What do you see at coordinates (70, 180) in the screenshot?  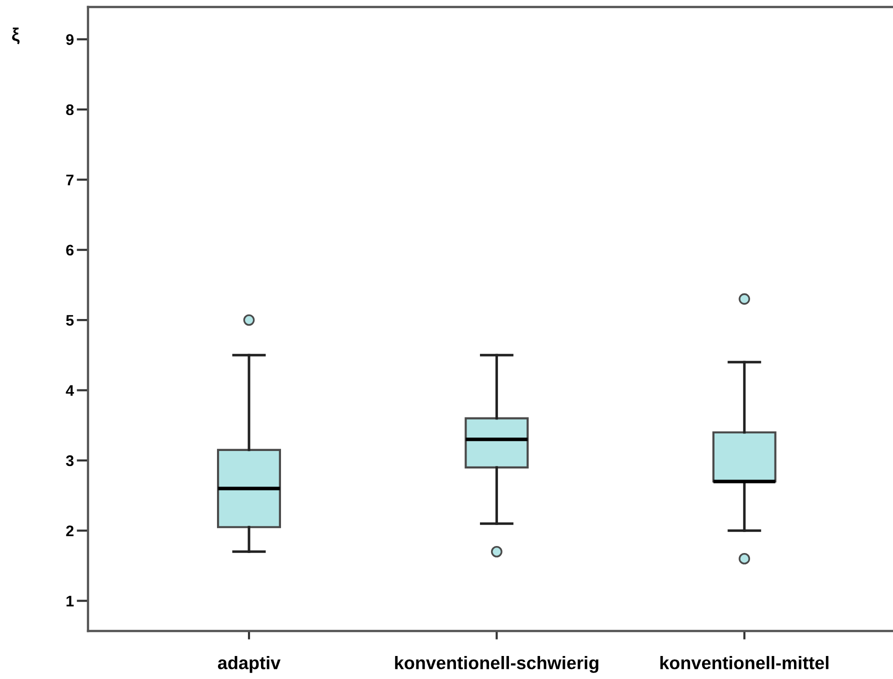 I see `y-tick-label: 7` at bounding box center [70, 180].